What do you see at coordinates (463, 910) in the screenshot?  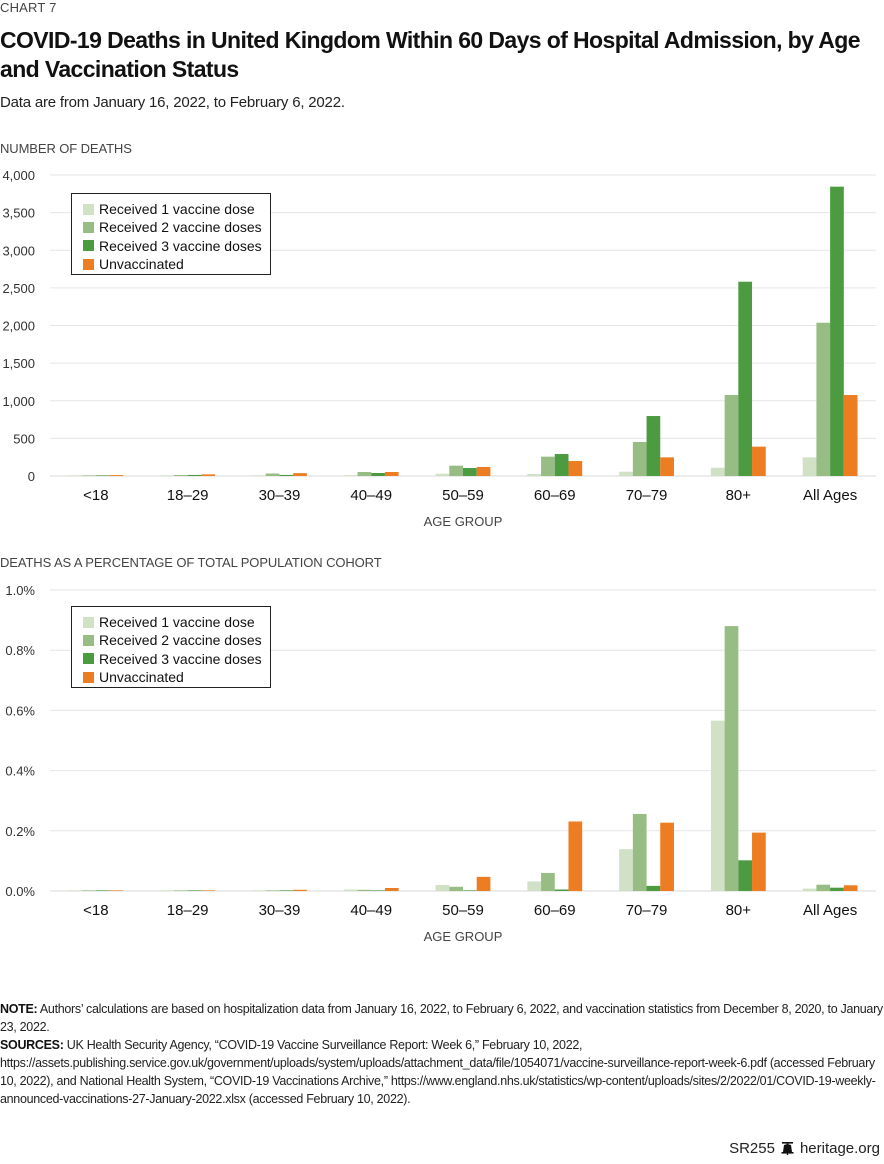 I see `x-tick-label: 50–59` at bounding box center [463, 910].